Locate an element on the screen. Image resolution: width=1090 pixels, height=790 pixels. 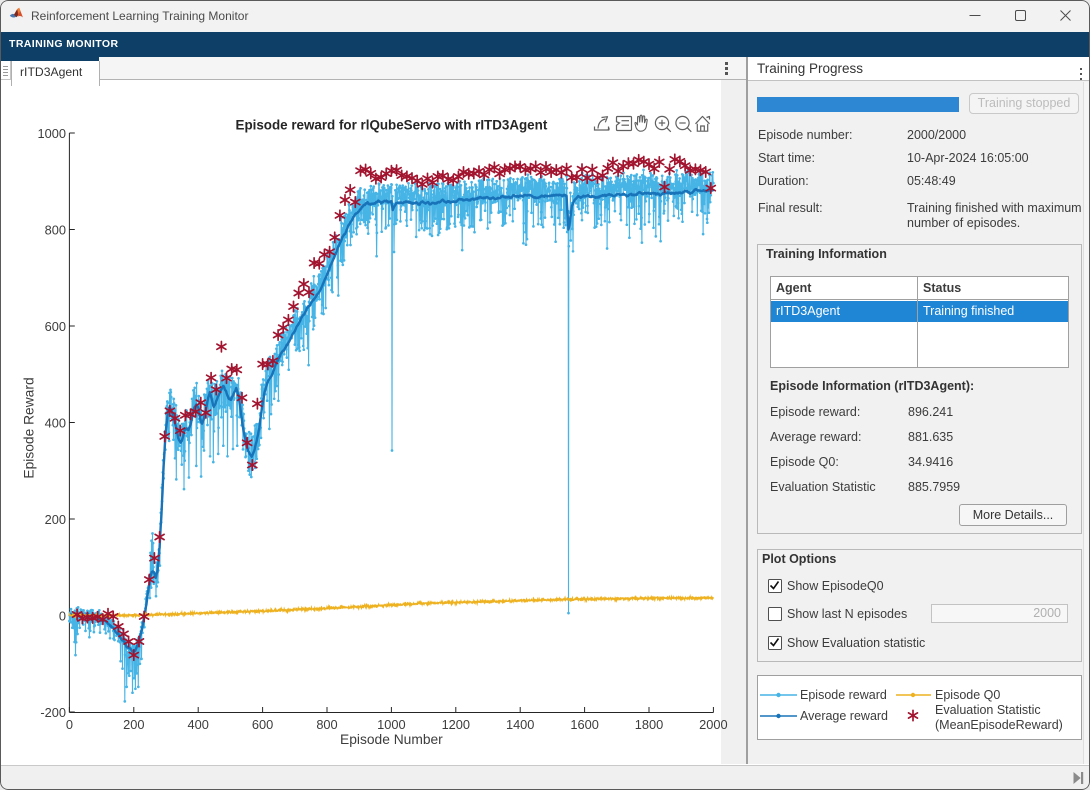
svg-text: -200 is located at coordinates (53, 712).